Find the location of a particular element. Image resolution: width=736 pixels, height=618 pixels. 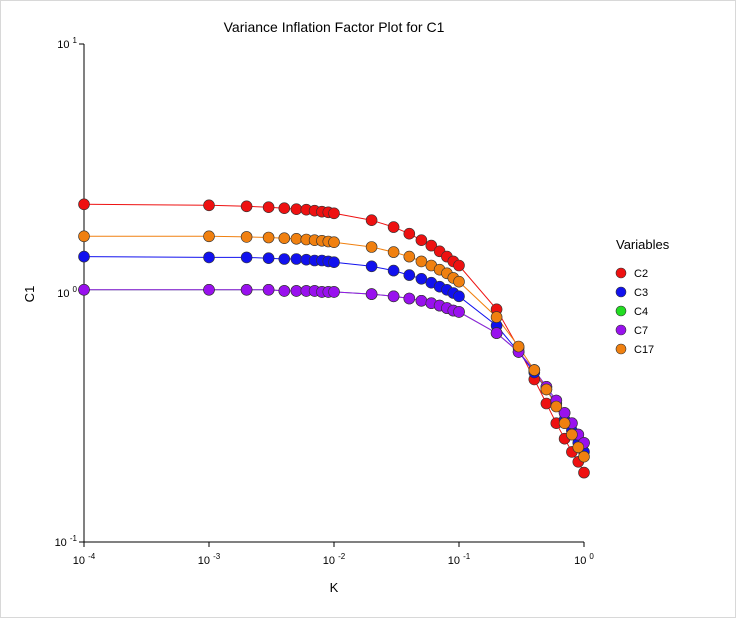

y-axis-title: C1 is located at coordinates (29, 294).